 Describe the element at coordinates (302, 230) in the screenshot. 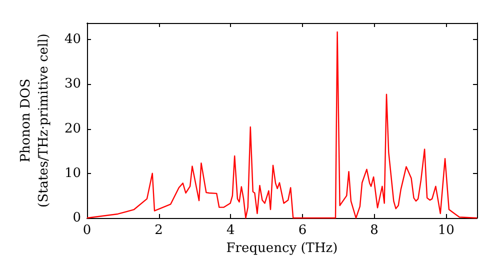

I see `x-tick-label: 6` at that location.